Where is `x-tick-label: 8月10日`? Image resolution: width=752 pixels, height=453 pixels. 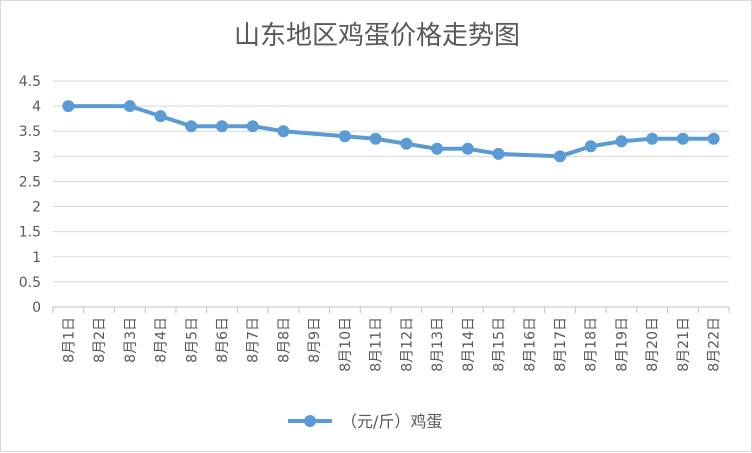 x-tick-label: 8月10日 is located at coordinates (346, 344).